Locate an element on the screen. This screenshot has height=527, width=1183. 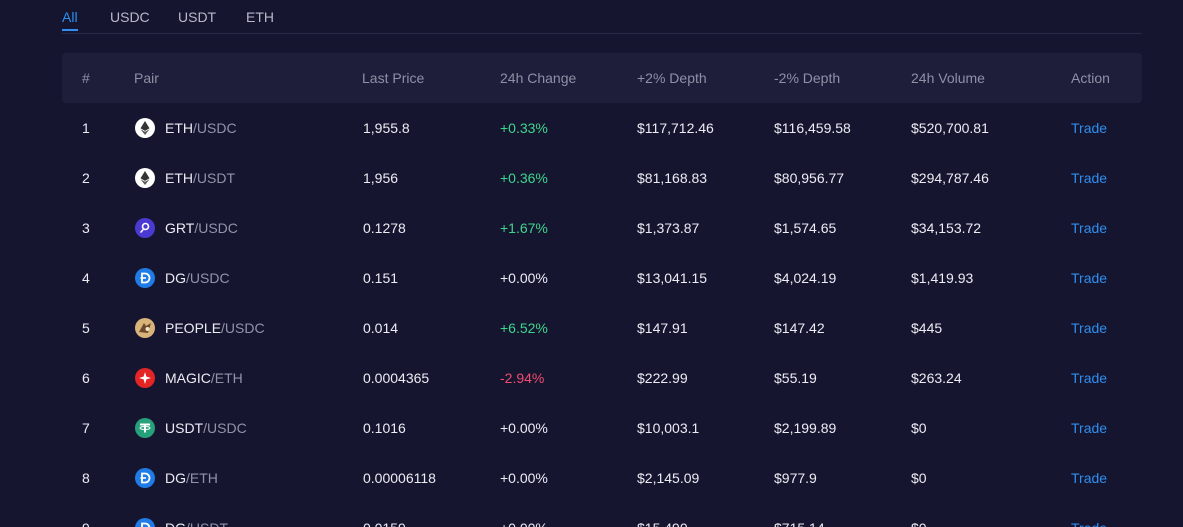
row-plus-2-depth: $2,145.09 is located at coordinates (668, 478).